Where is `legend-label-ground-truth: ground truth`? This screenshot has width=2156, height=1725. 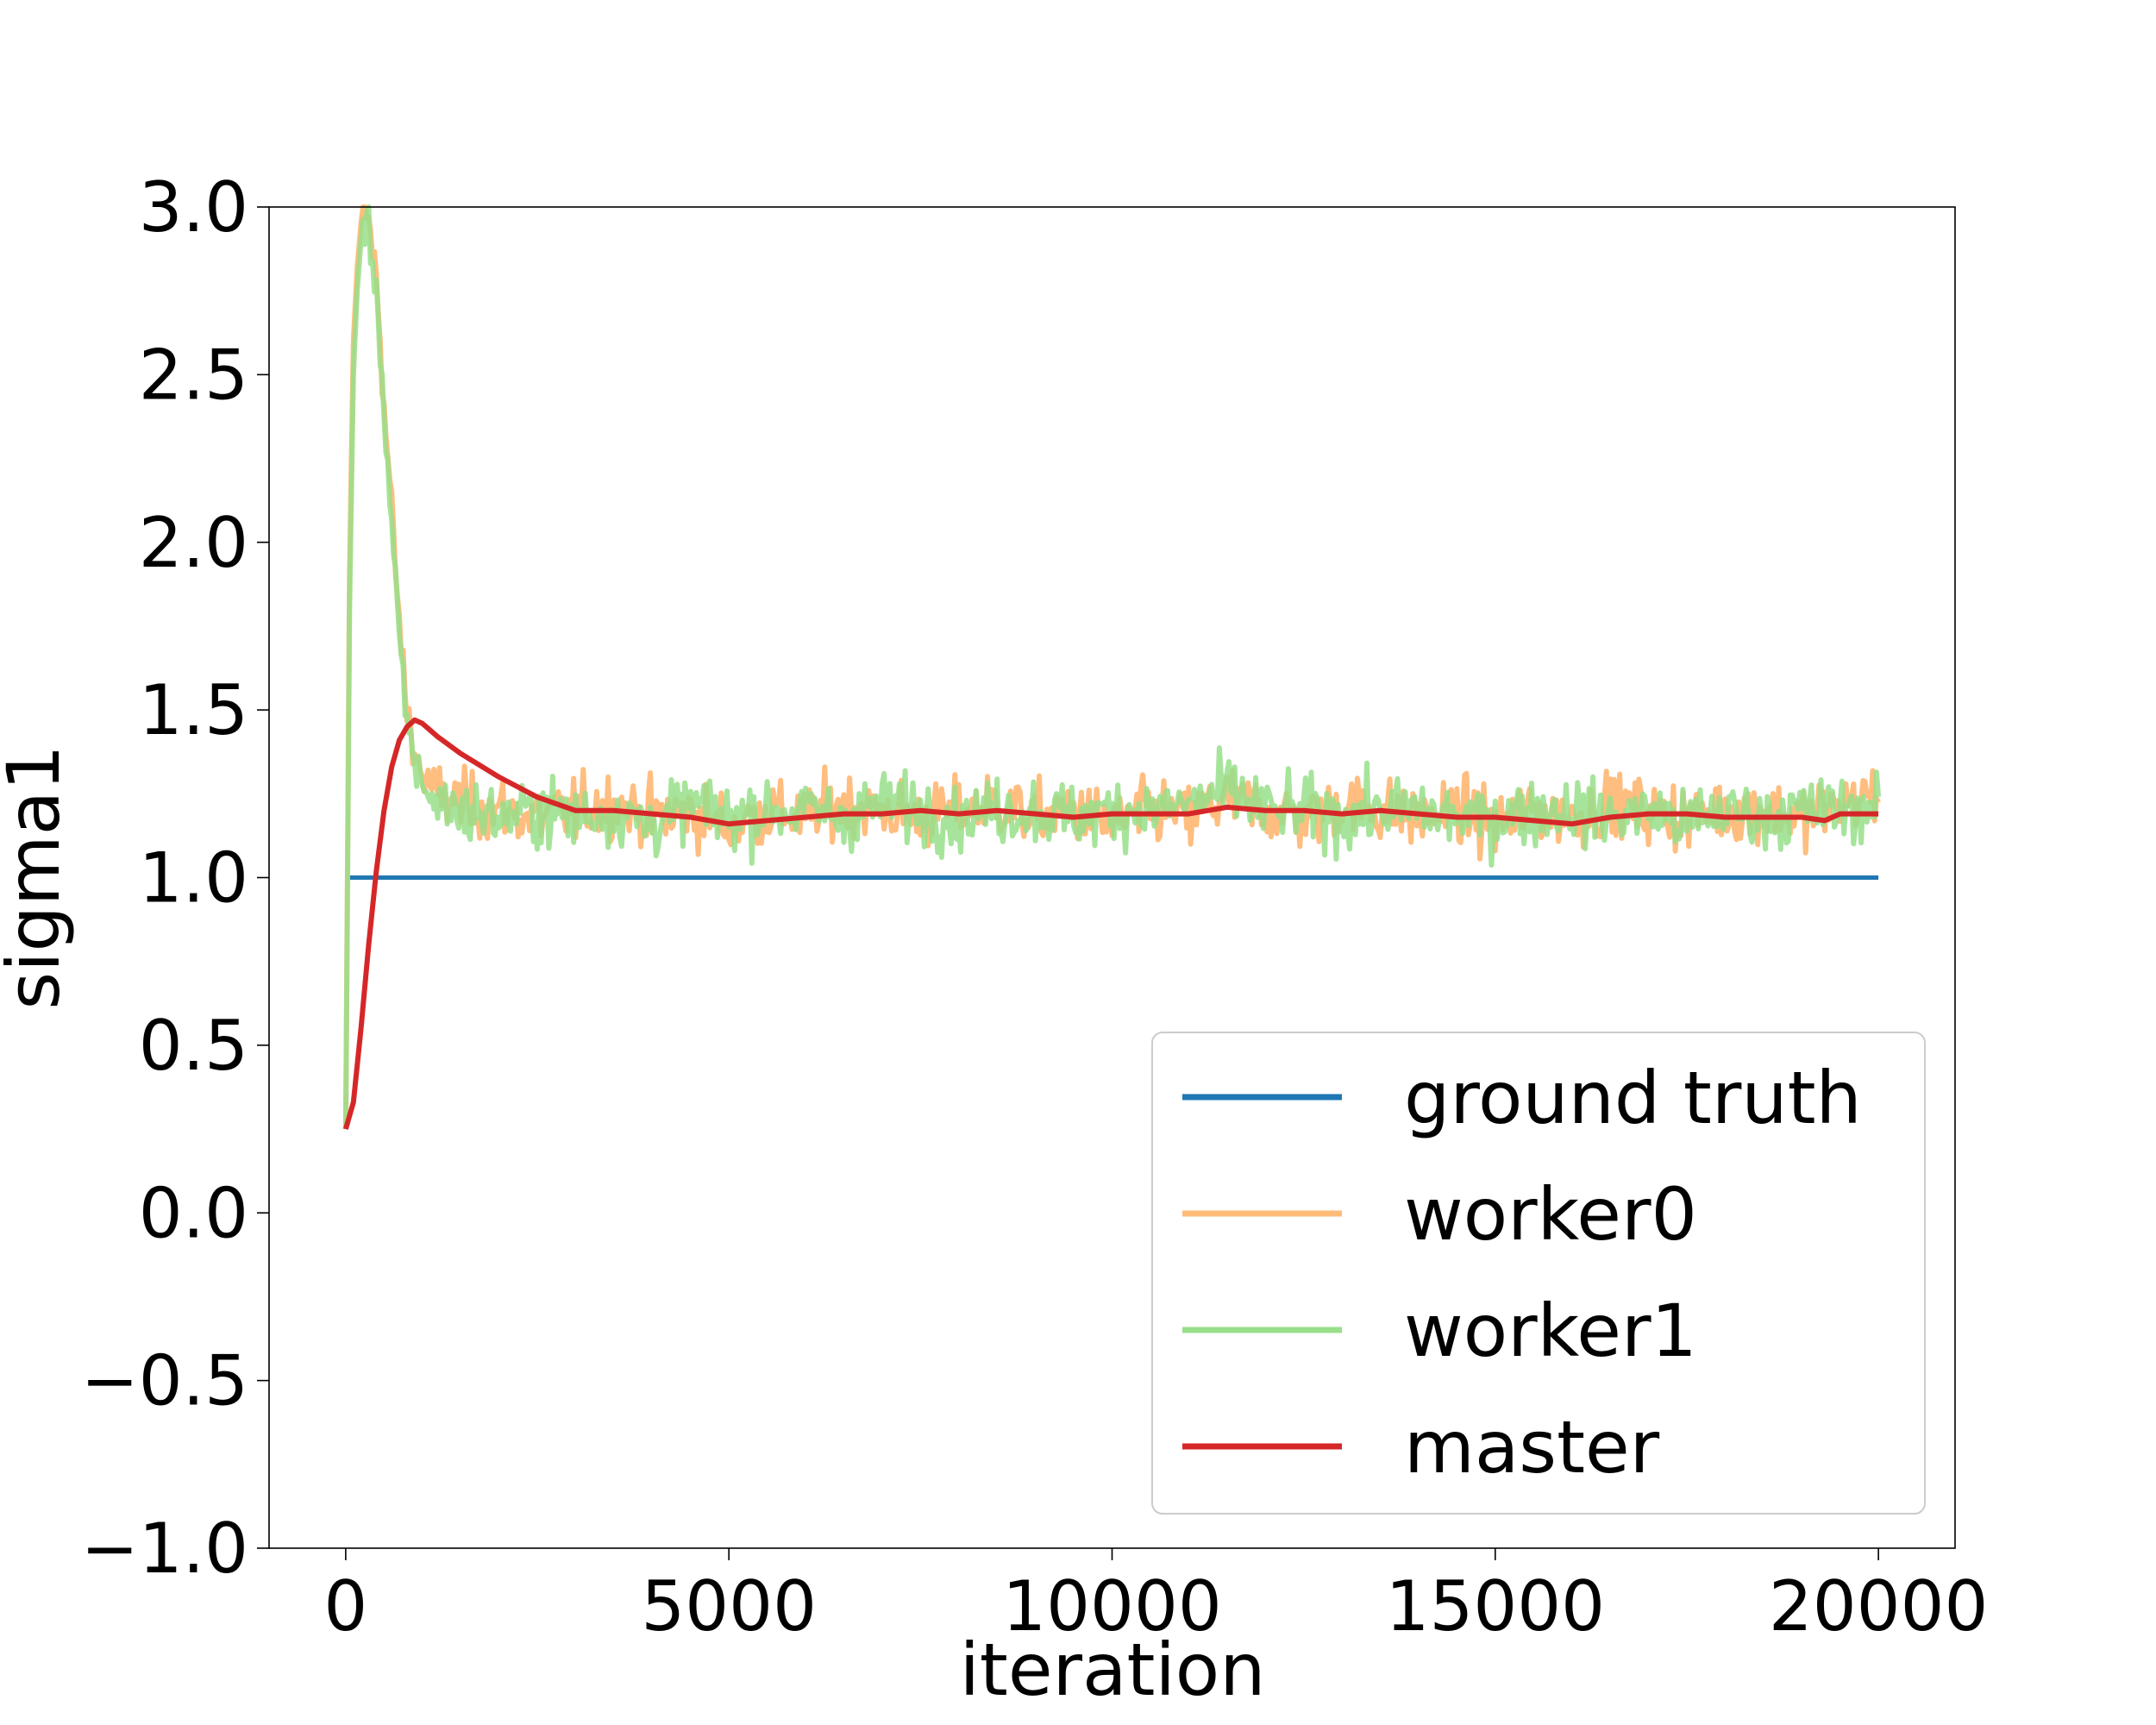
legend-label-ground-truth: ground truth is located at coordinates (1633, 1098).